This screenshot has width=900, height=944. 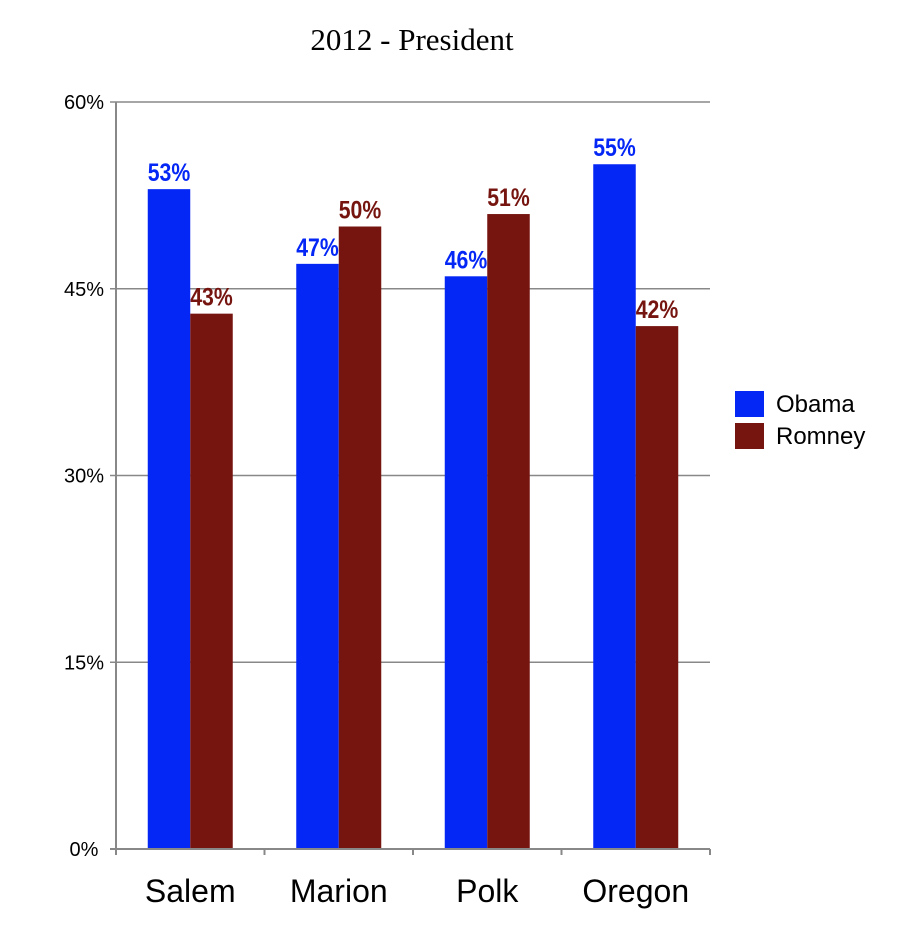 What do you see at coordinates (487, 891) in the screenshot?
I see `x-tick-label: Polk` at bounding box center [487, 891].